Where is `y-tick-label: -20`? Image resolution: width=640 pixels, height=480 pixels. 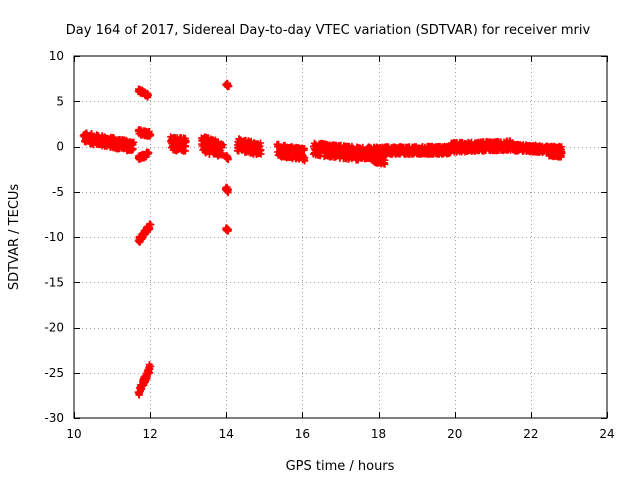 y-tick-label: -20 is located at coordinates (54, 328).